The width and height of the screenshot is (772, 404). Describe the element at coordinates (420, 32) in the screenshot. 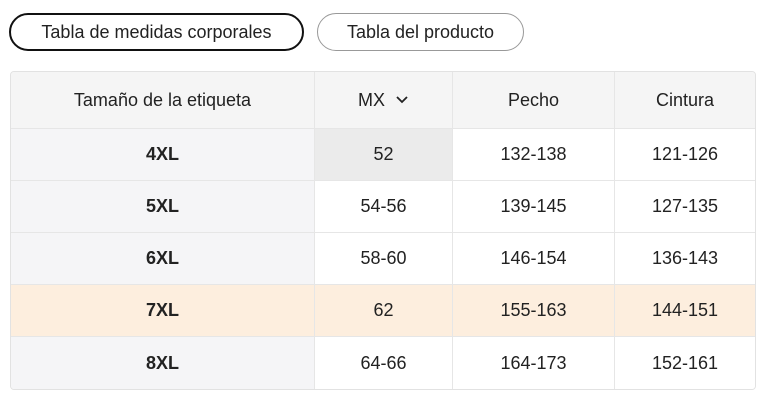

I see `tab: Tabla del producto` at that location.